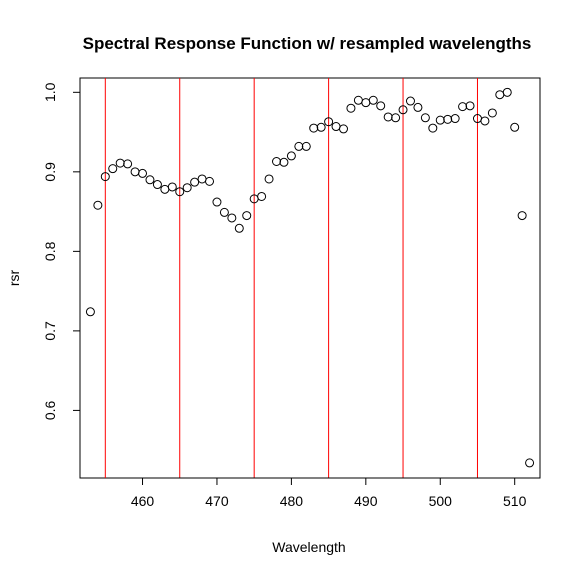 This screenshot has width=579, height=575. I want to click on x-axis: 460 470 480 490 500 510, so click(329, 493).